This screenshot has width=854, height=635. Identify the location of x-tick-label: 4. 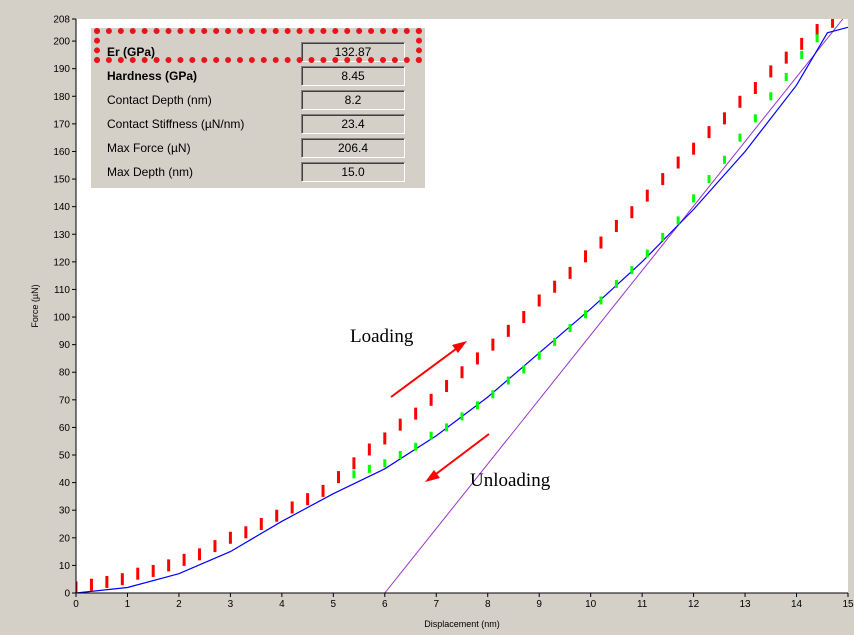
(282, 604).